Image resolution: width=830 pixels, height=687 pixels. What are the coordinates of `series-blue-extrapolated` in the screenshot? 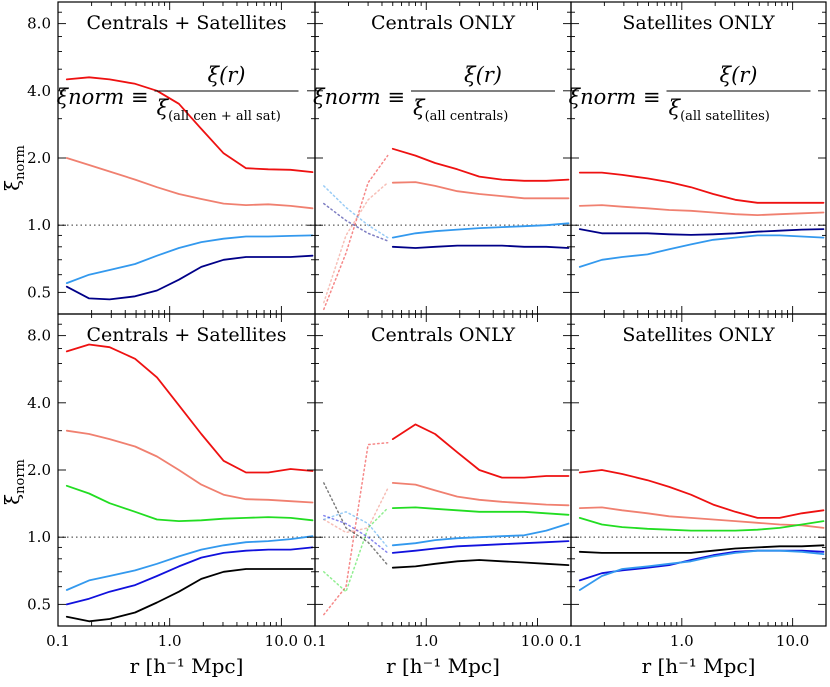 It's located at (356, 534).